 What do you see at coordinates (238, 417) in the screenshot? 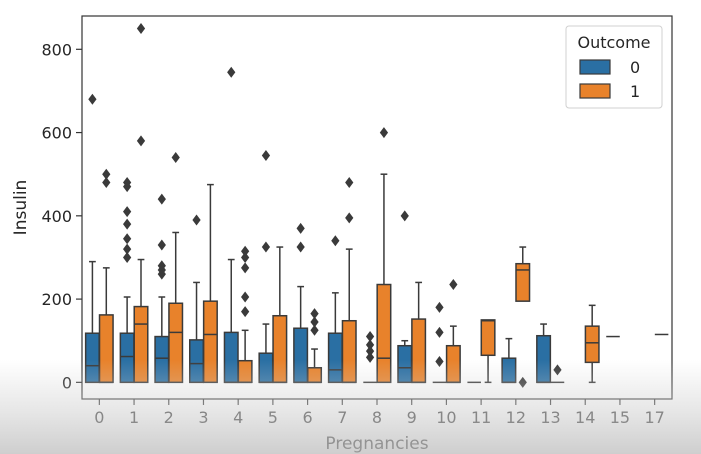
I see `x-tick-label: 4` at bounding box center [238, 417].